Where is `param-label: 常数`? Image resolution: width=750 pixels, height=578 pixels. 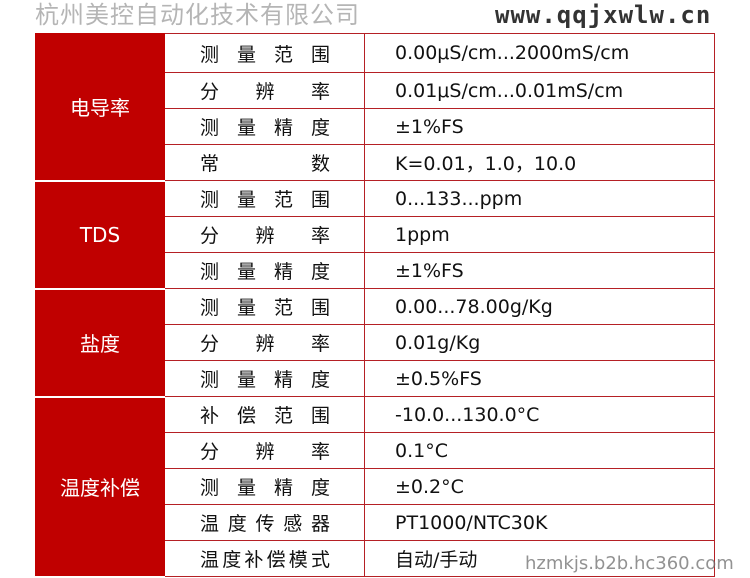
param-label: 常数 is located at coordinates (265, 164).